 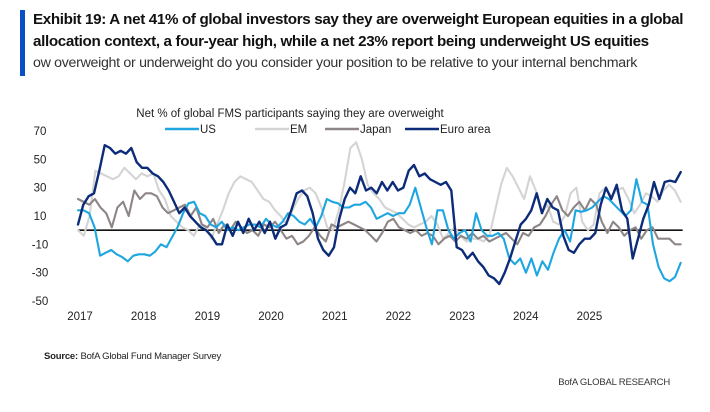 I want to click on legend-item-us: US, so click(x=190, y=130).